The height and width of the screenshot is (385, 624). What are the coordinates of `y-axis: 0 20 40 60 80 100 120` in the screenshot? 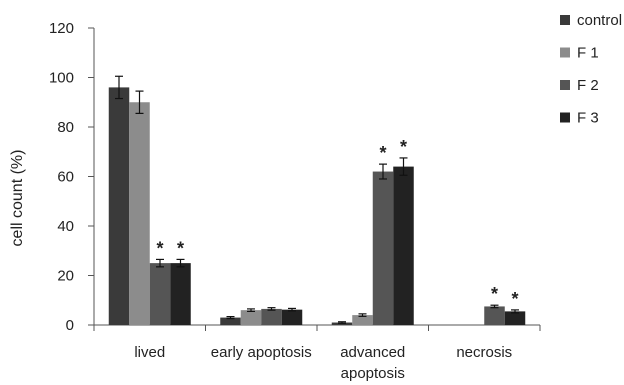 It's located at (72, 177).